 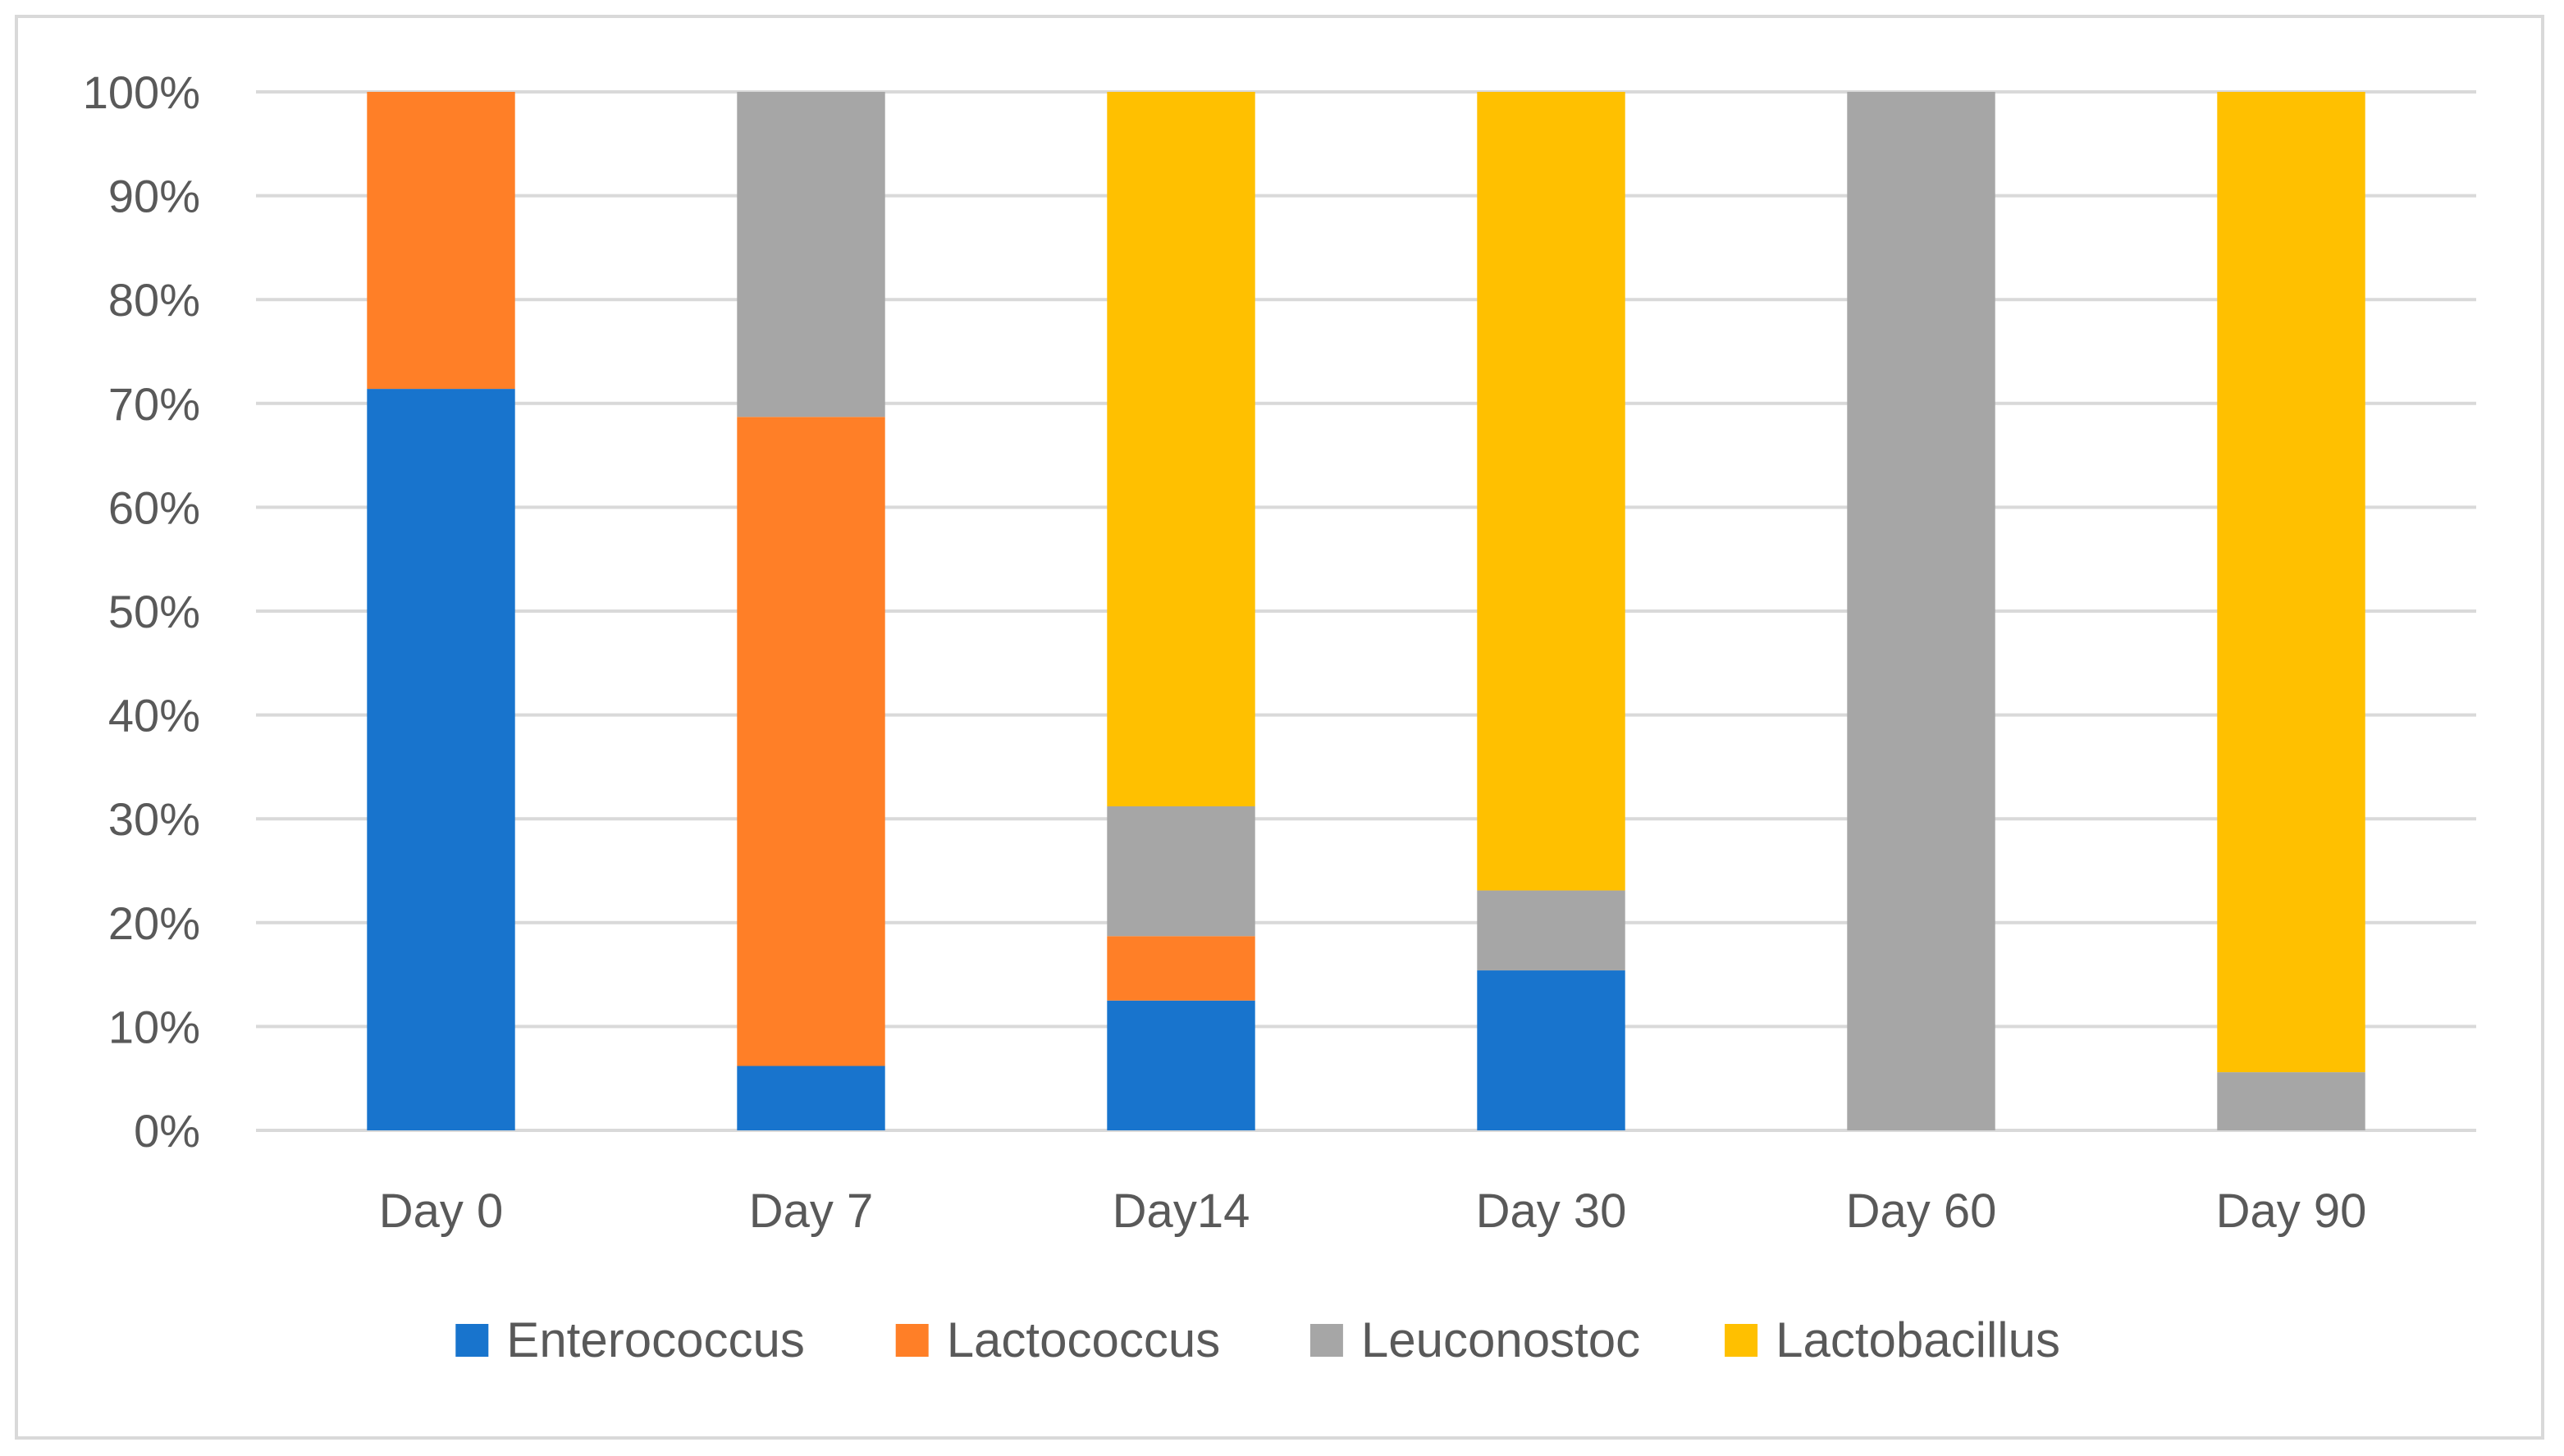 What do you see at coordinates (1551, 1211) in the screenshot?
I see `x-category-label: Day 30` at bounding box center [1551, 1211].